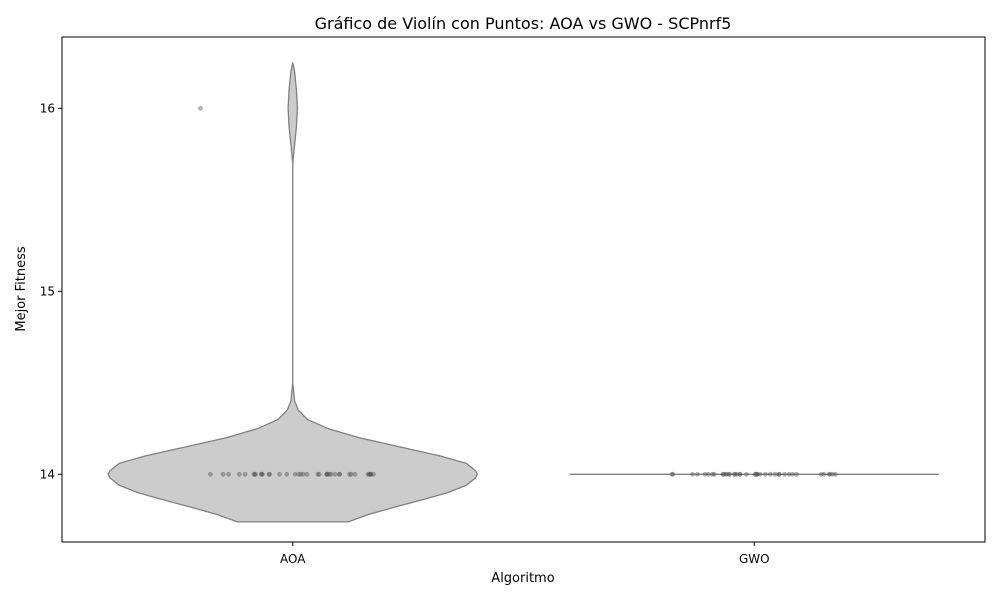 This screenshot has height=600, width=1000. I want to click on y-tick-label: 16, so click(47, 108).